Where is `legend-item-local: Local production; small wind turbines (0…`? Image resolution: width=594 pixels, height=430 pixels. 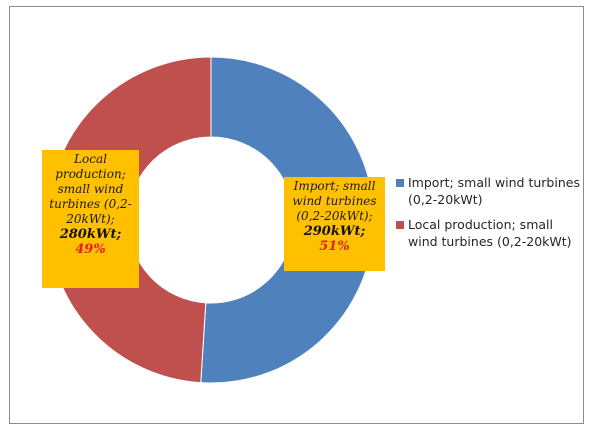
legend-item-local: Local production; small wind turbines (0… is located at coordinates (491, 233).